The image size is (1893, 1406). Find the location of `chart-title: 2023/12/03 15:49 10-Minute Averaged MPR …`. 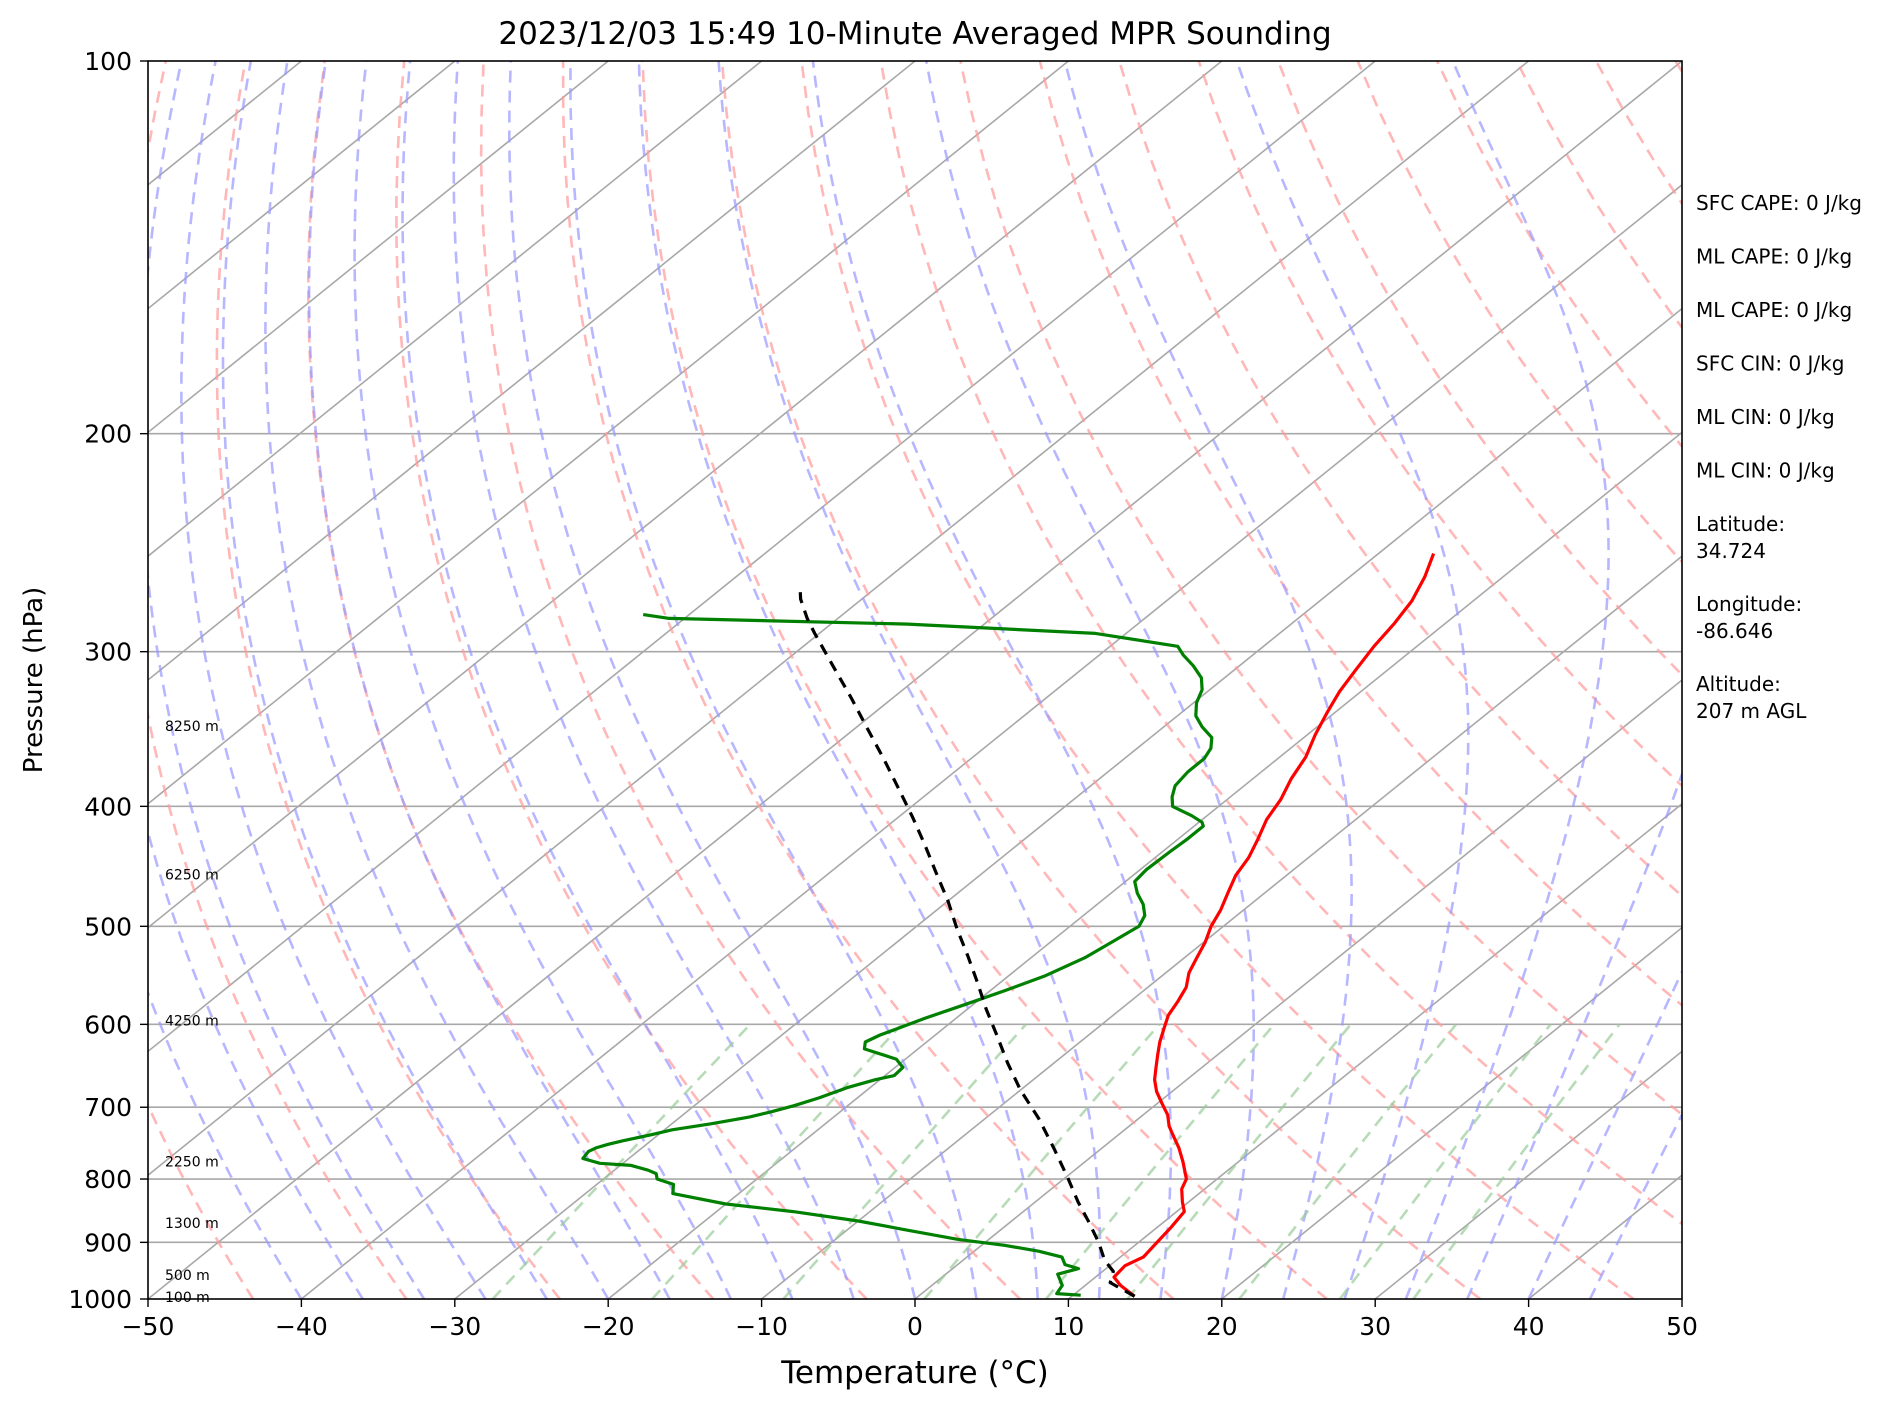

chart-title: 2023/12/03 15:49 10-Minute Averaged MPR … is located at coordinates (914, 34).